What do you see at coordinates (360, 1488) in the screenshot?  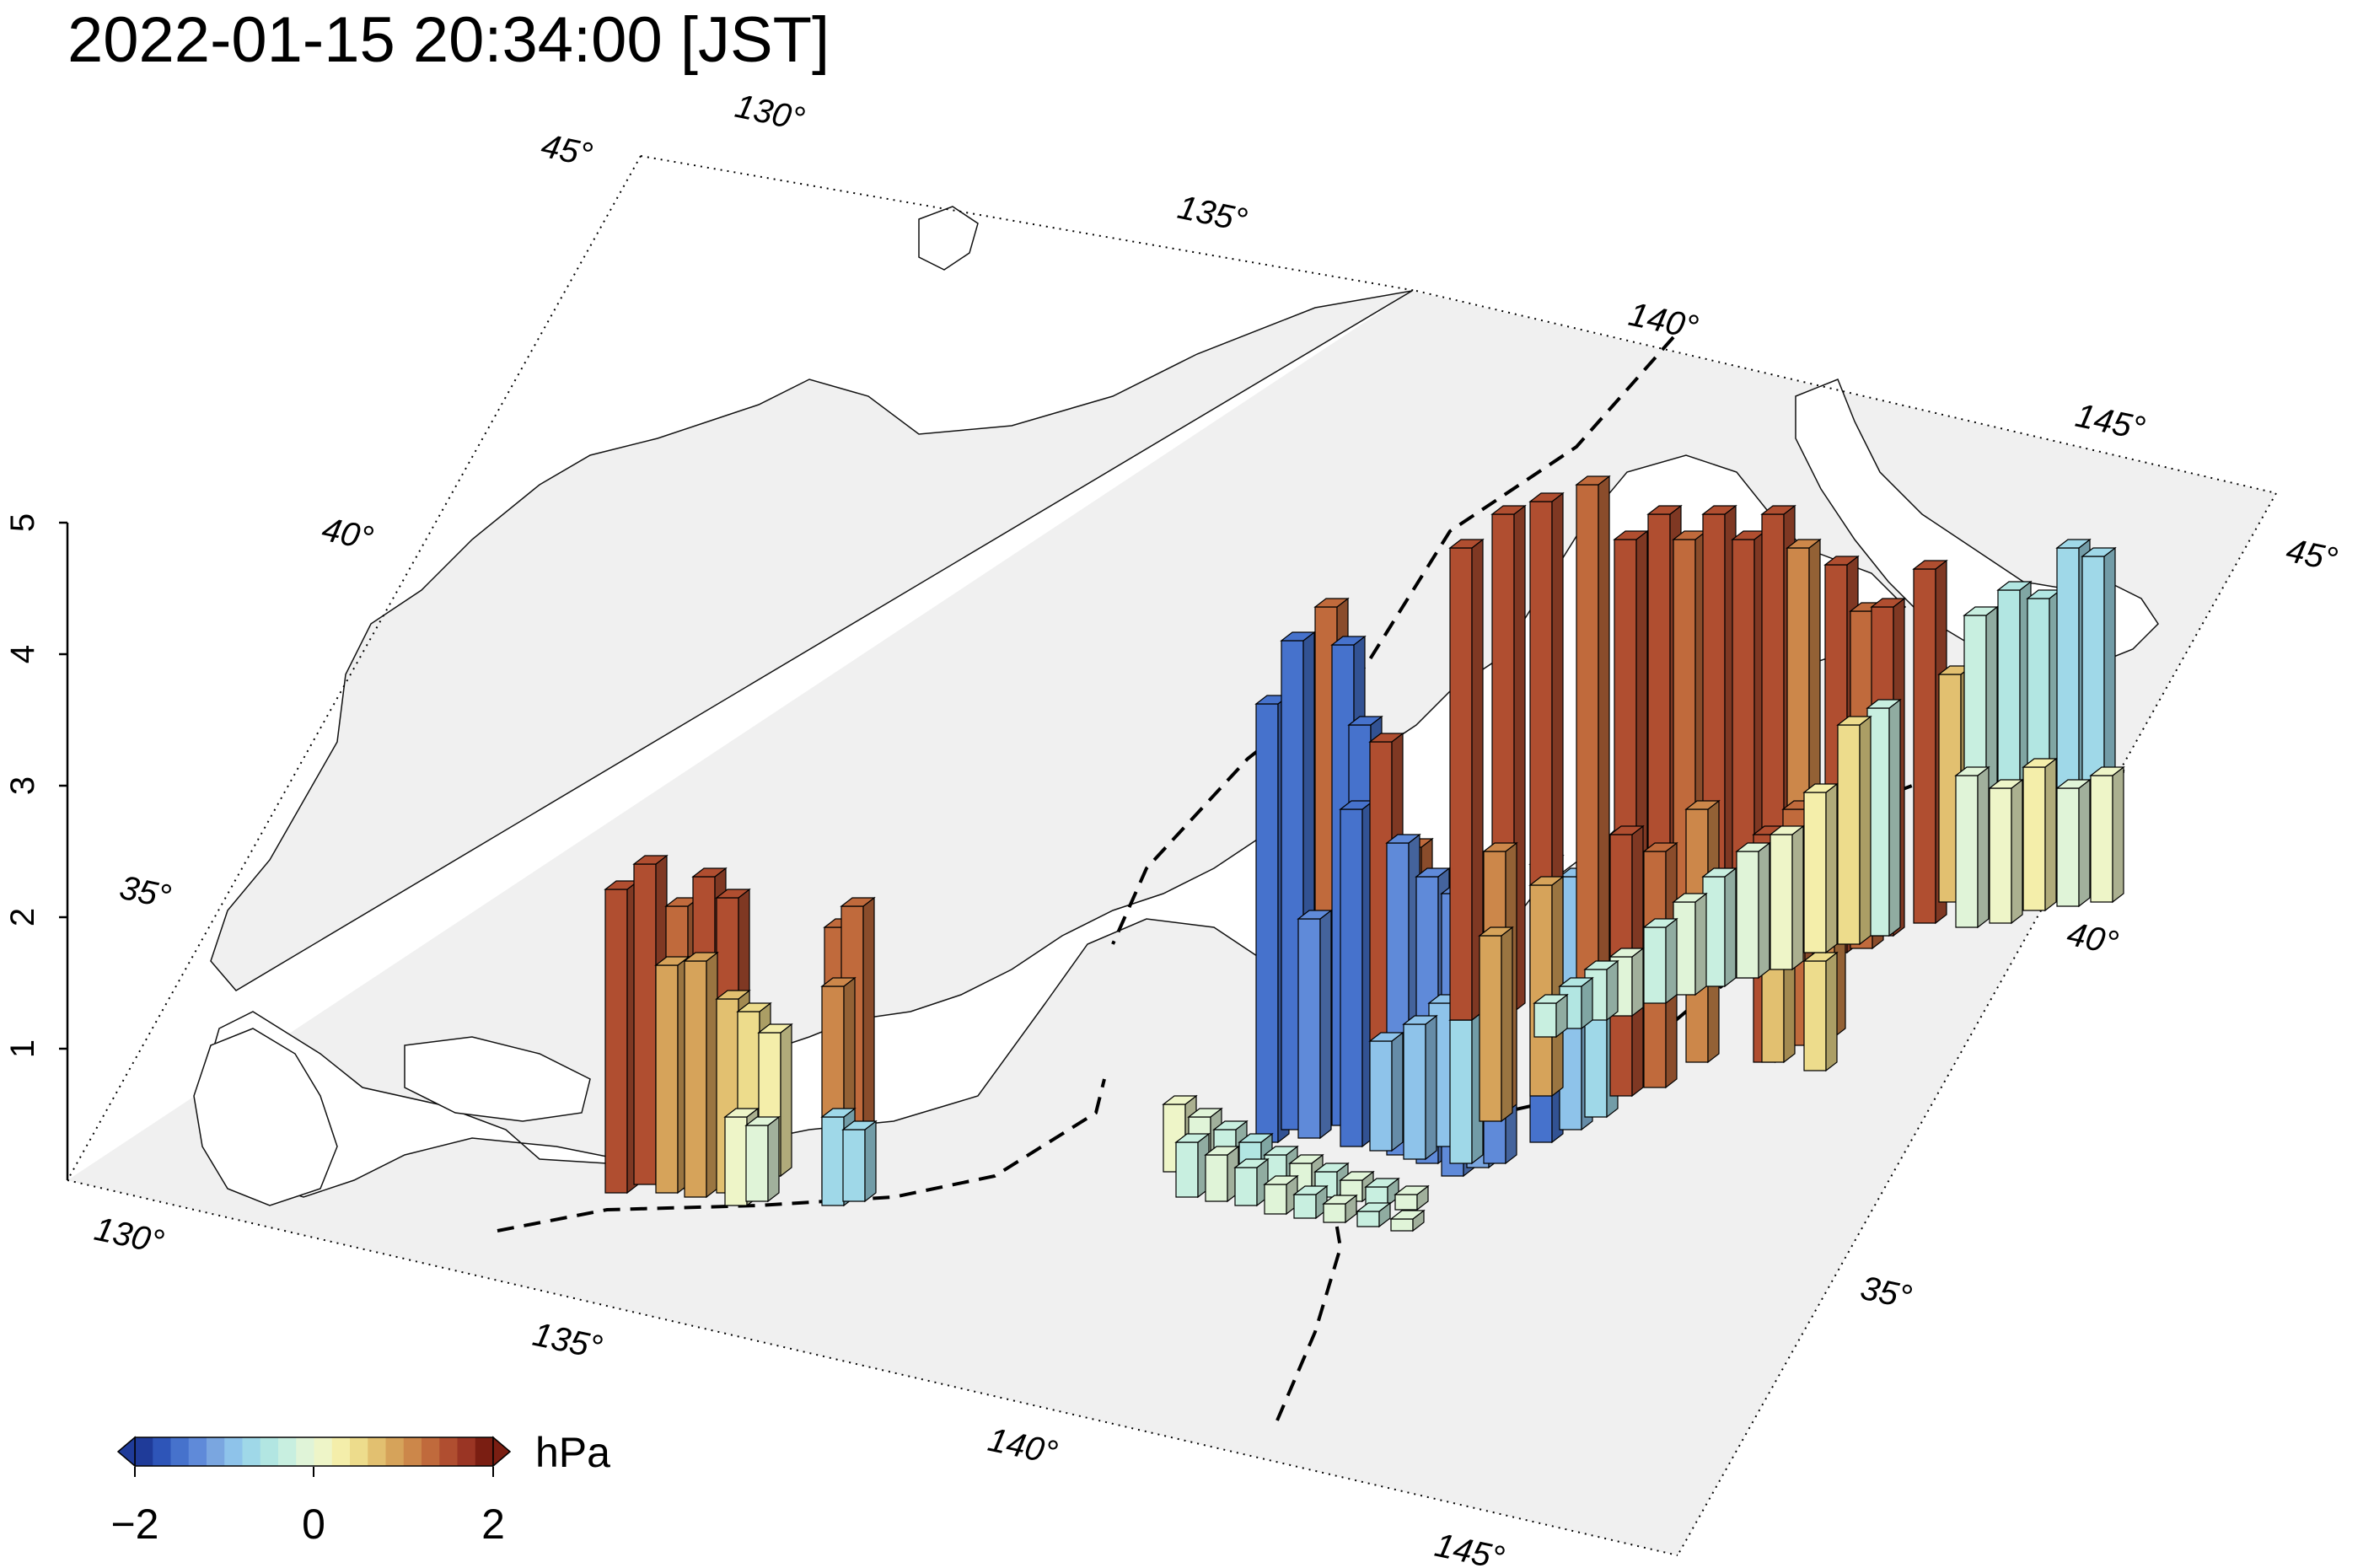 I see `colorbar: −2 0 2 hPa` at bounding box center [360, 1488].